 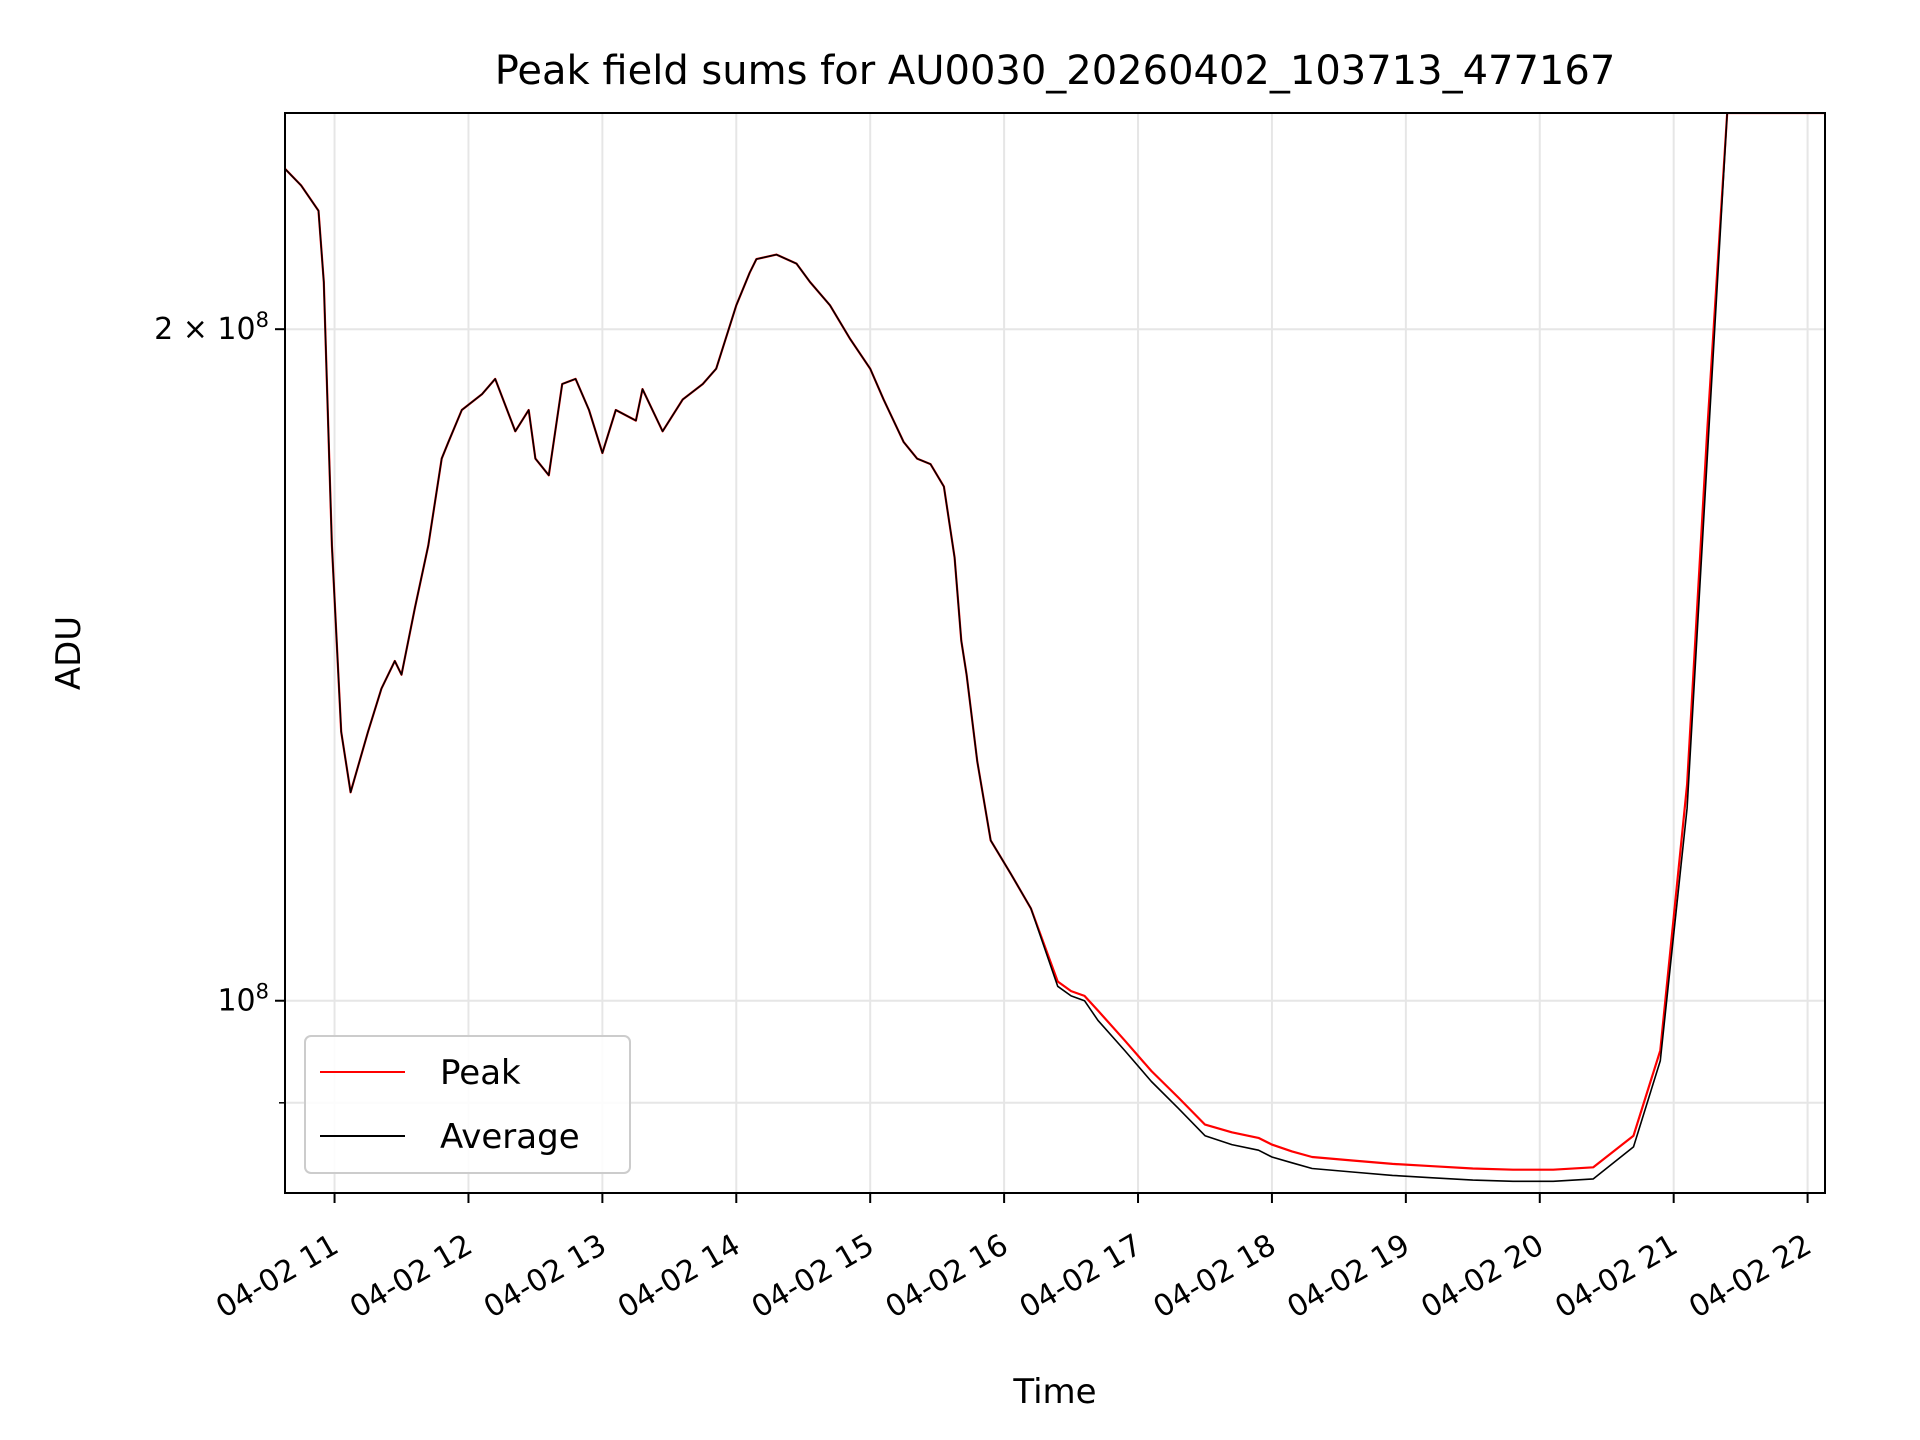 I want to click on x-axis-label: Time, so click(x=1054, y=1392).